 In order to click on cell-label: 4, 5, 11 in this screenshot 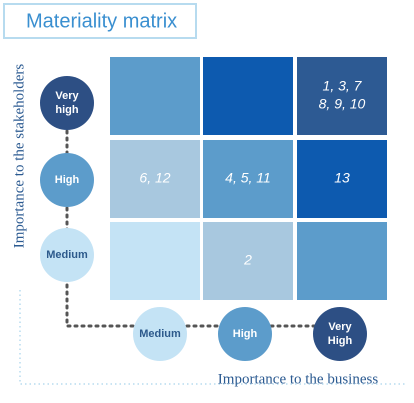, I will do `click(248, 178)`.